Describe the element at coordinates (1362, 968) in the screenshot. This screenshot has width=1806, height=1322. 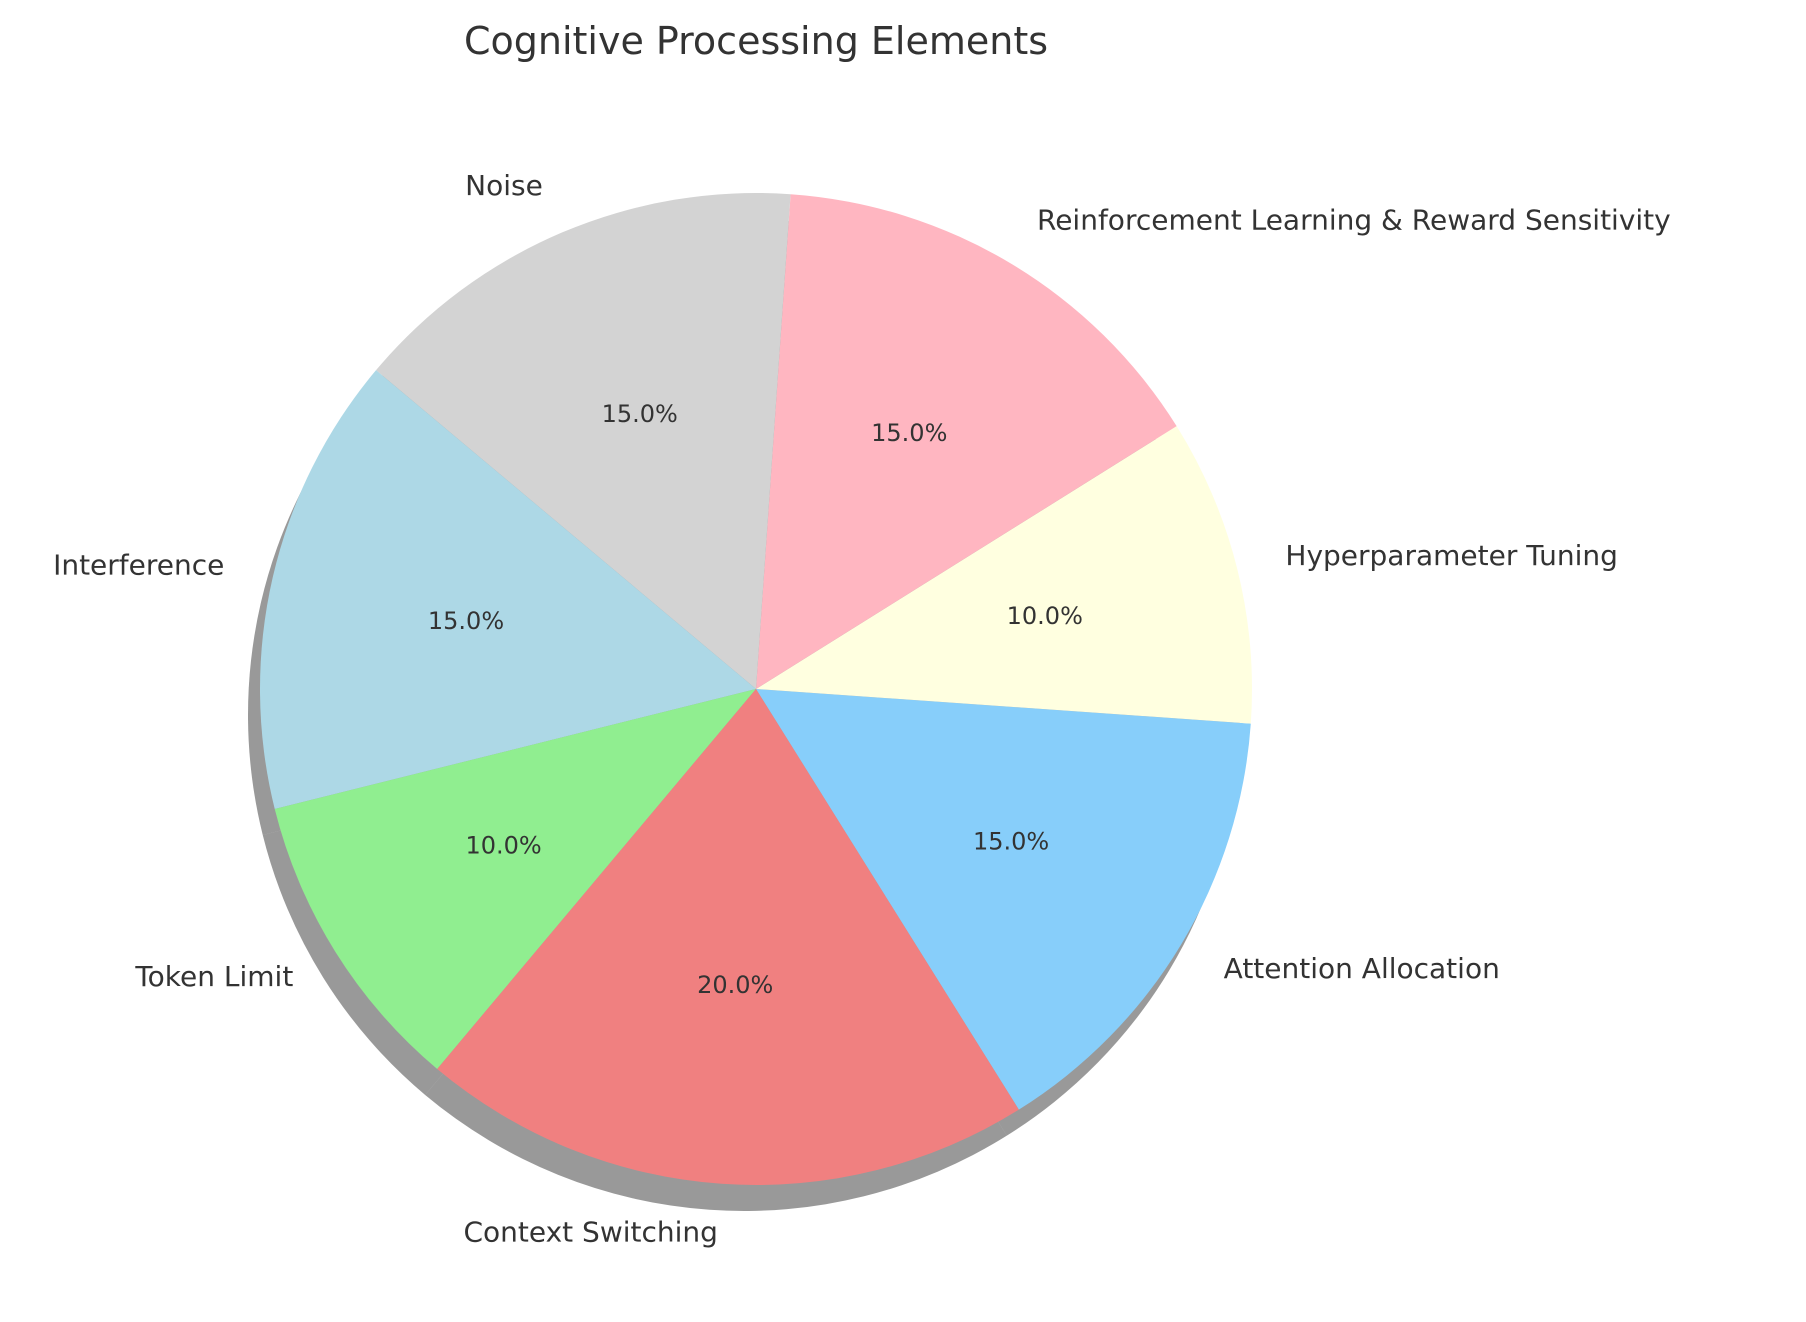
I see `slice-label: Attention Allocation` at that location.